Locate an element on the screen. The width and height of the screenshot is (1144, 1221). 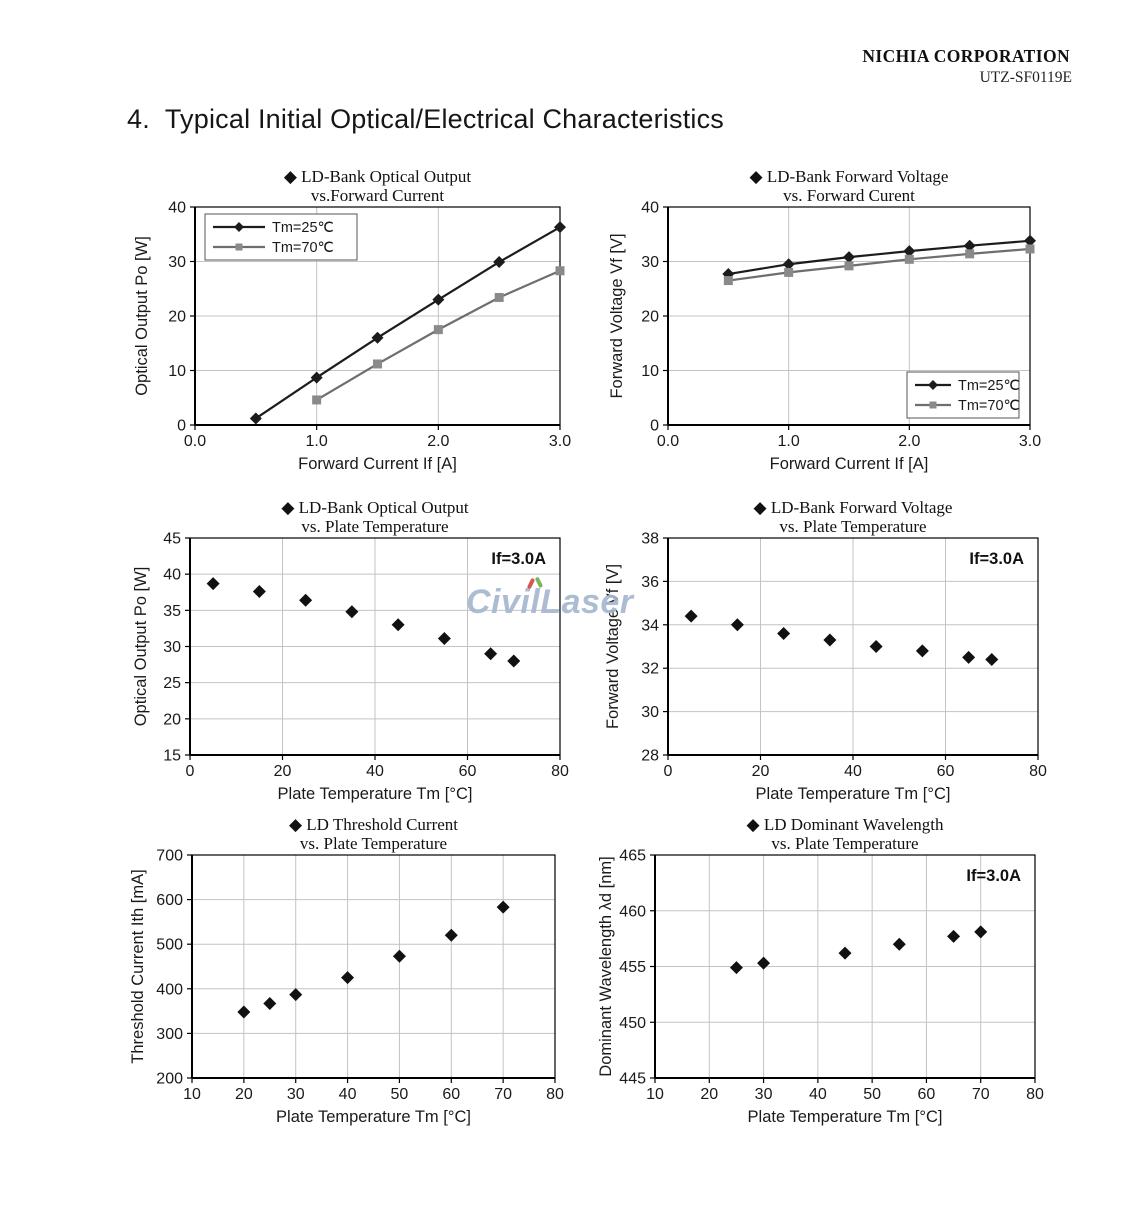
x-tick-label: 20 is located at coordinates (761, 771).